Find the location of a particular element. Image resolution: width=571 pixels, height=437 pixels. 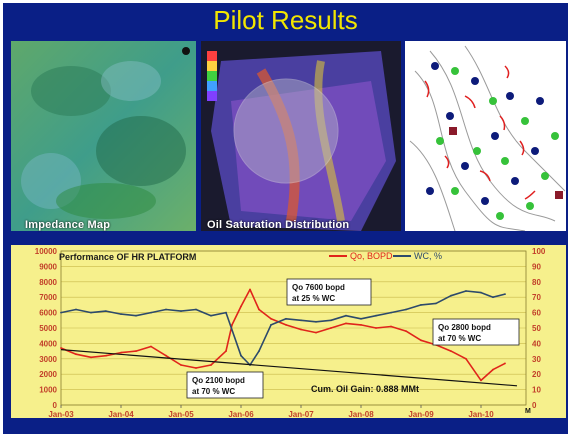

impedance-map-image is located at coordinates (103, 136).